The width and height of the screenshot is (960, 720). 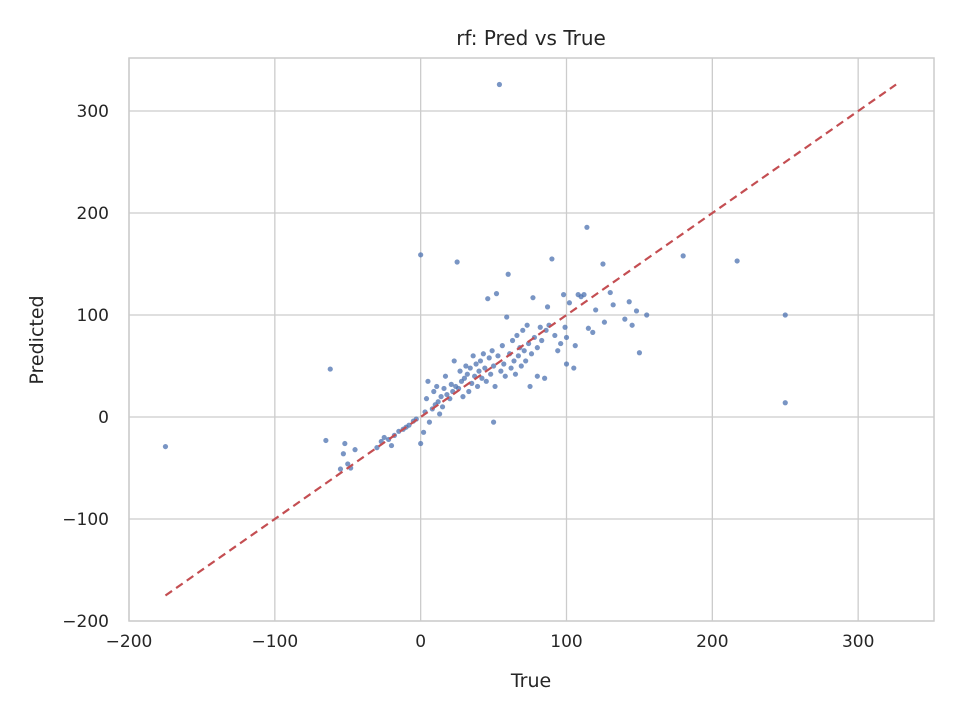 I want to click on y-tick-label: 0, so click(x=103, y=418).